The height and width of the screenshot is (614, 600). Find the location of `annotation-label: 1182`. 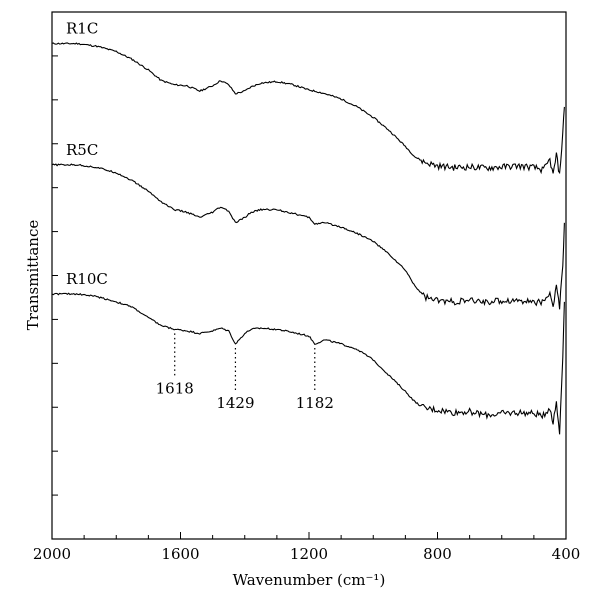

annotation-label: 1182 is located at coordinates (315, 403).